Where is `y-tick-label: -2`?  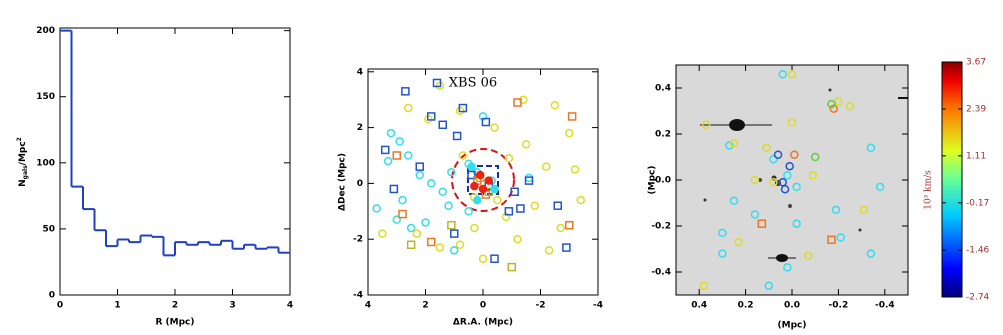 y-tick-label: -2 is located at coordinates (358, 240).